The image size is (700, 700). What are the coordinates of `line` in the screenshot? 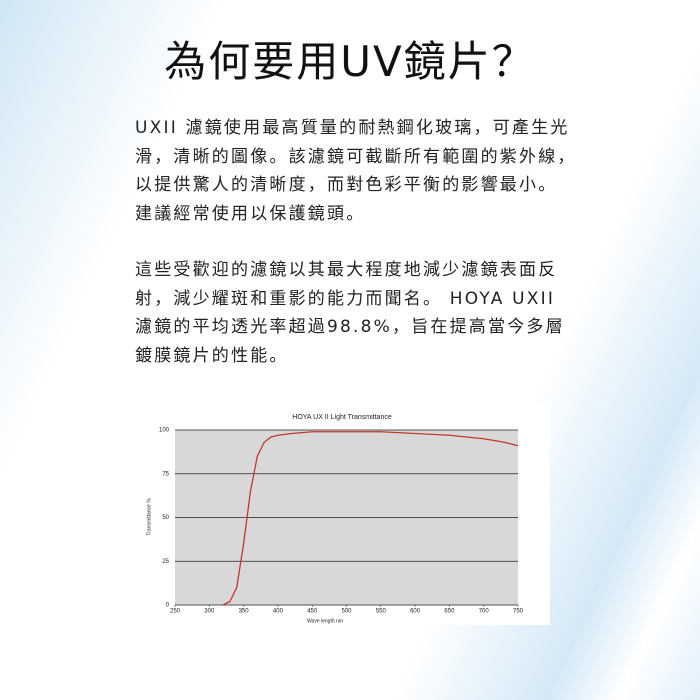 It's located at (370, 518).